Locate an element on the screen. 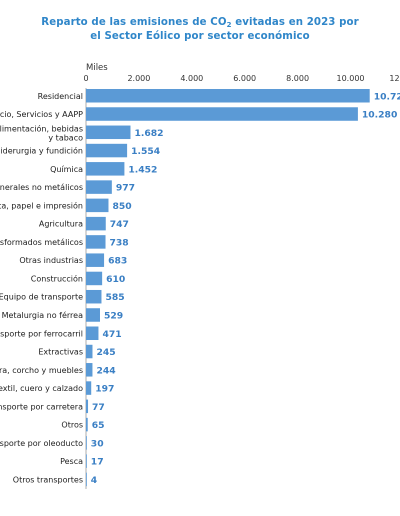 This screenshot has width=400, height=516. category-label: Extractivas is located at coordinates (60, 352).